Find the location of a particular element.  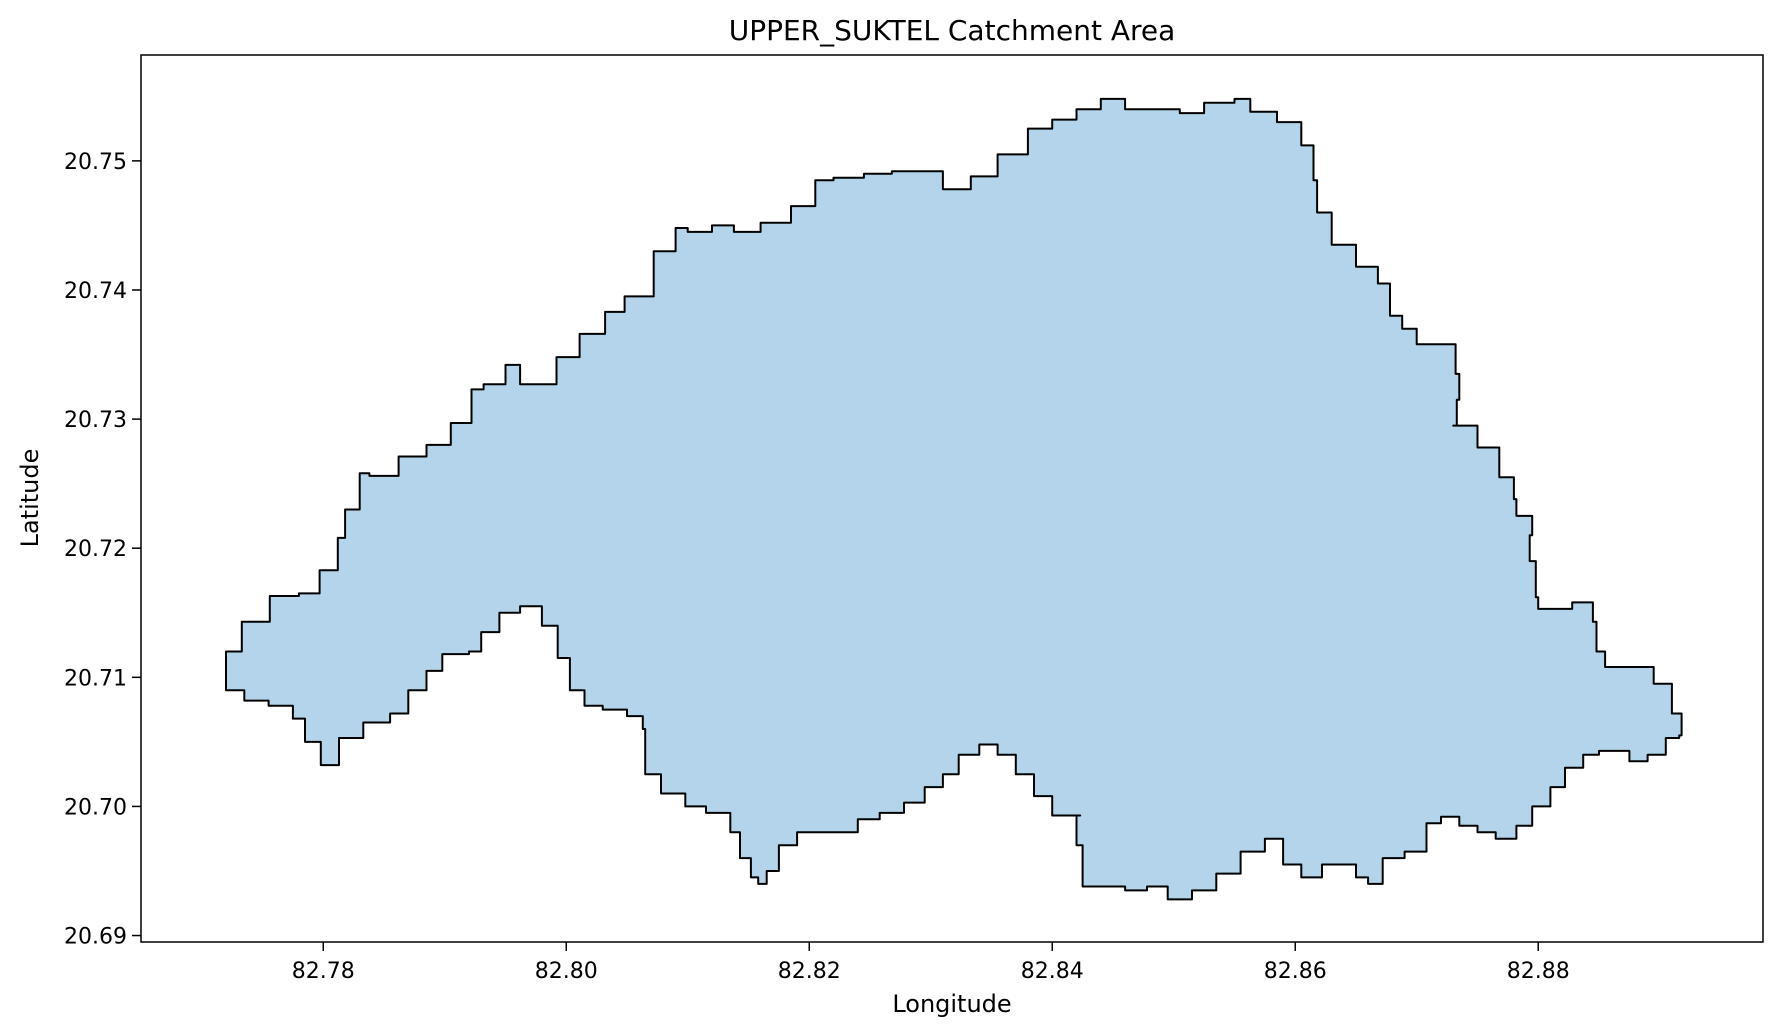

chart-title: UPPER_SUKTEL Catchment Area is located at coordinates (952, 30).